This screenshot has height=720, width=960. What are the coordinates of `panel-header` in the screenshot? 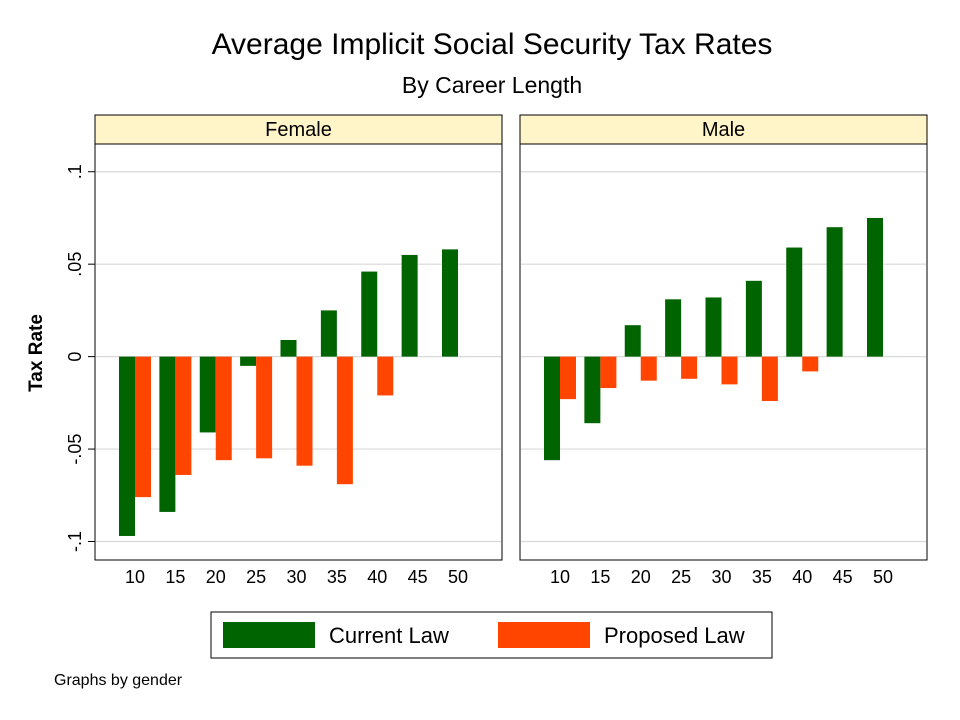 It's located at (298, 129).